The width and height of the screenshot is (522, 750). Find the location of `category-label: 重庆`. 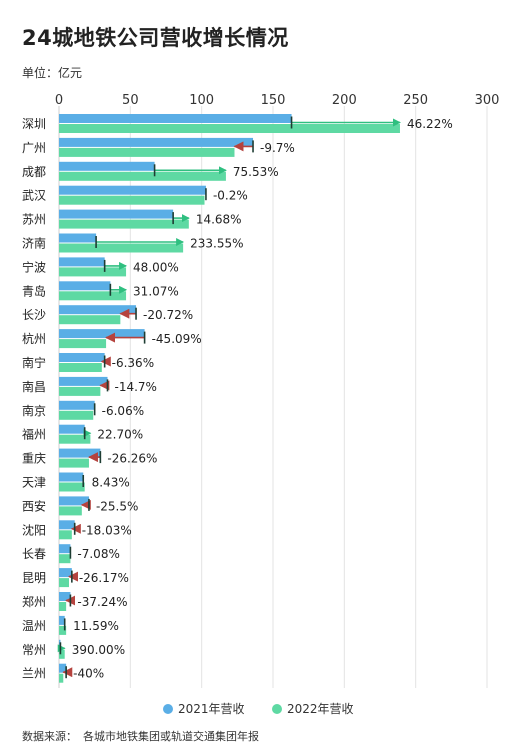

category-label: 重庆 is located at coordinates (34, 459).